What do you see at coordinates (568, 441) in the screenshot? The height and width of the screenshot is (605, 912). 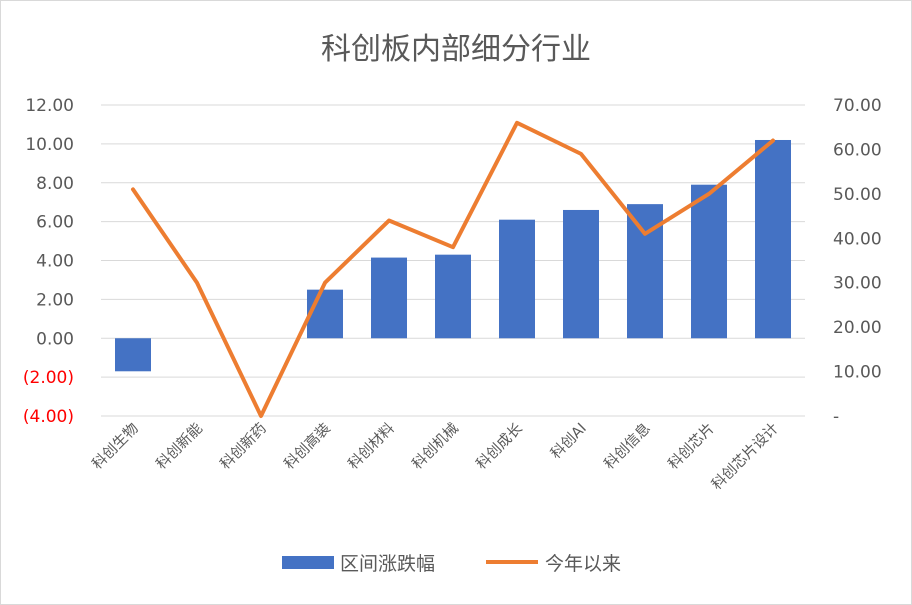 I see `category-label: 科创AI` at bounding box center [568, 441].